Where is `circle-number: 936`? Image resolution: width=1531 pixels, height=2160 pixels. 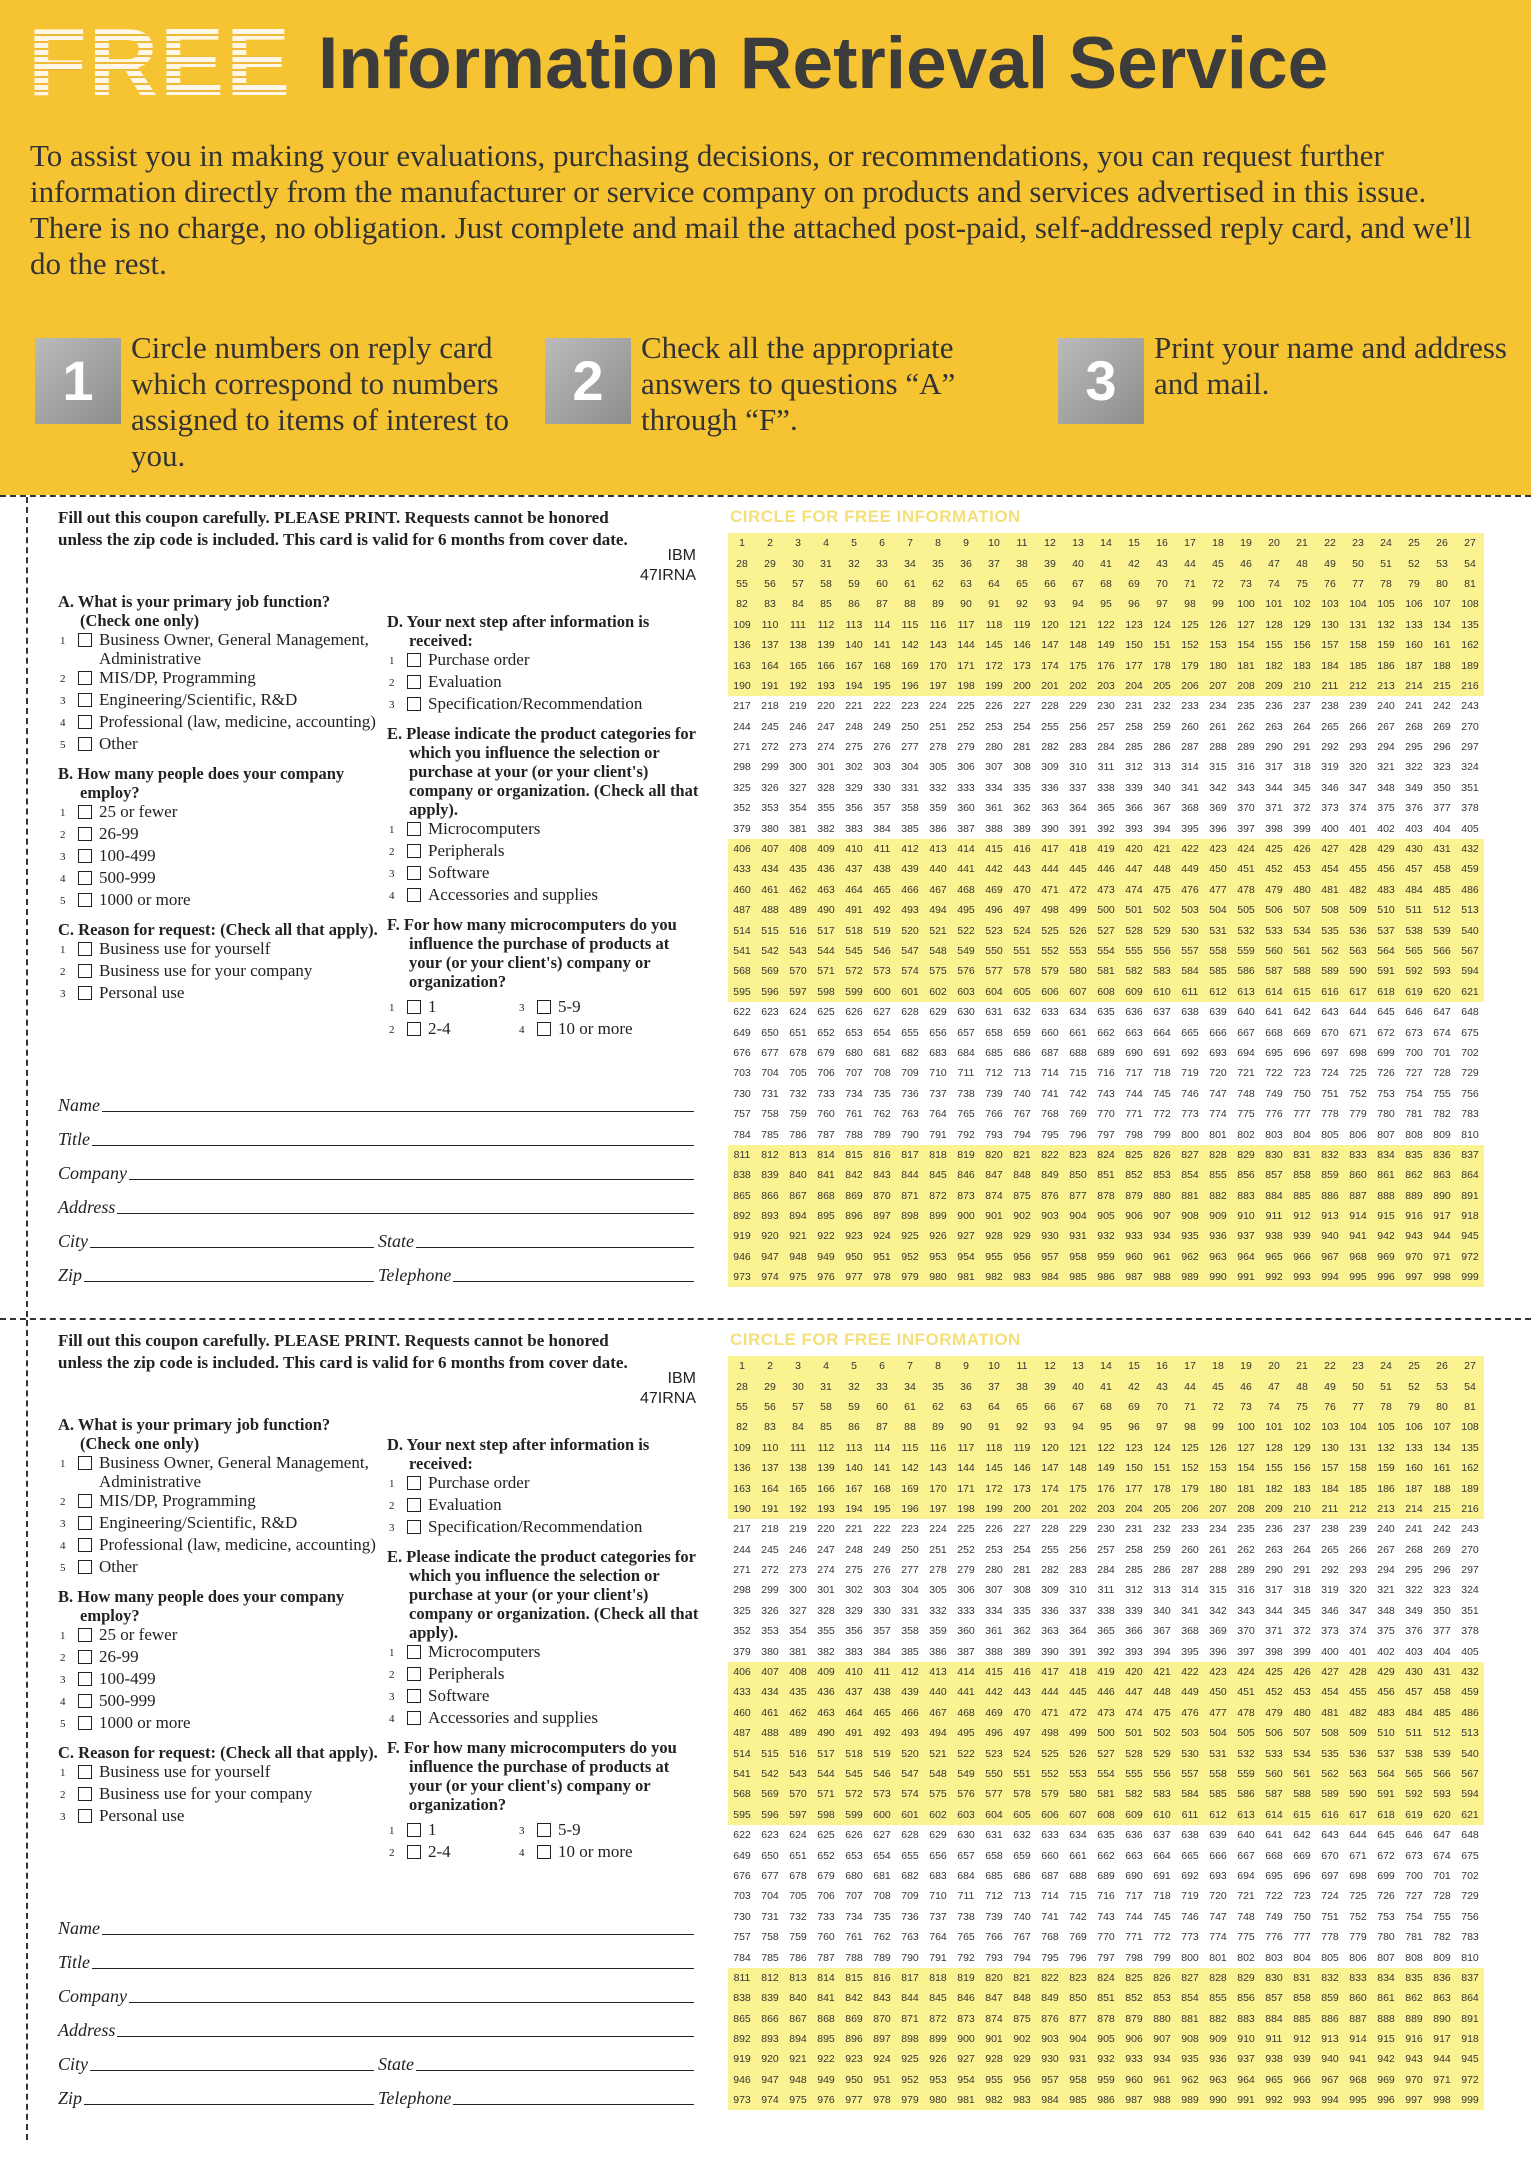
circle-number: 936 is located at coordinates (1218, 1236).